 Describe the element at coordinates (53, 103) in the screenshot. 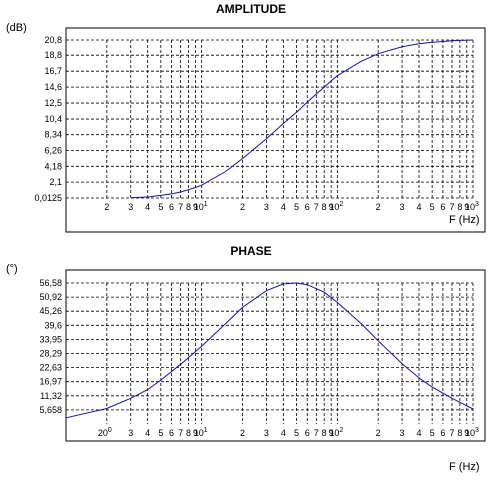

I see `y-tick-label: 12,5` at that location.